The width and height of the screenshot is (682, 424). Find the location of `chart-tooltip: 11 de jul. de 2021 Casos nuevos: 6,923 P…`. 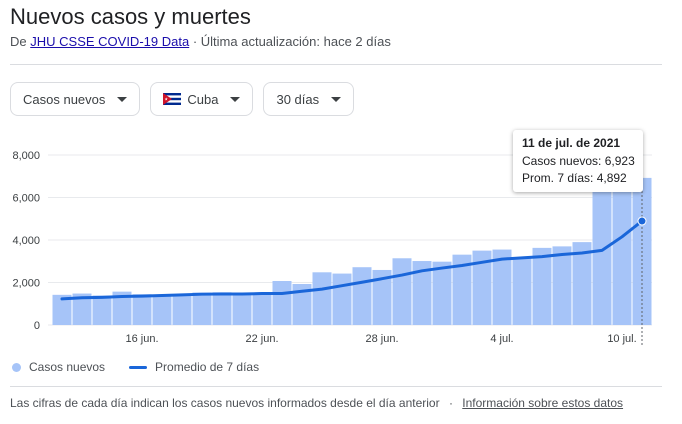

chart-tooltip: 11 de jul. de 2021 Casos nuevos: 6,923 P… is located at coordinates (578, 161).